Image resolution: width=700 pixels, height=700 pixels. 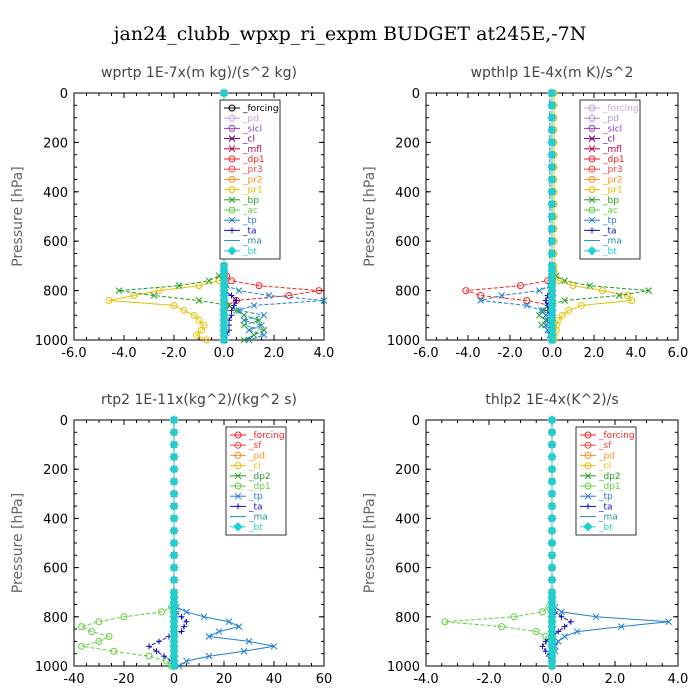 What do you see at coordinates (55, 242) in the screenshot?
I see `y-tick-label: 600` at bounding box center [55, 242].